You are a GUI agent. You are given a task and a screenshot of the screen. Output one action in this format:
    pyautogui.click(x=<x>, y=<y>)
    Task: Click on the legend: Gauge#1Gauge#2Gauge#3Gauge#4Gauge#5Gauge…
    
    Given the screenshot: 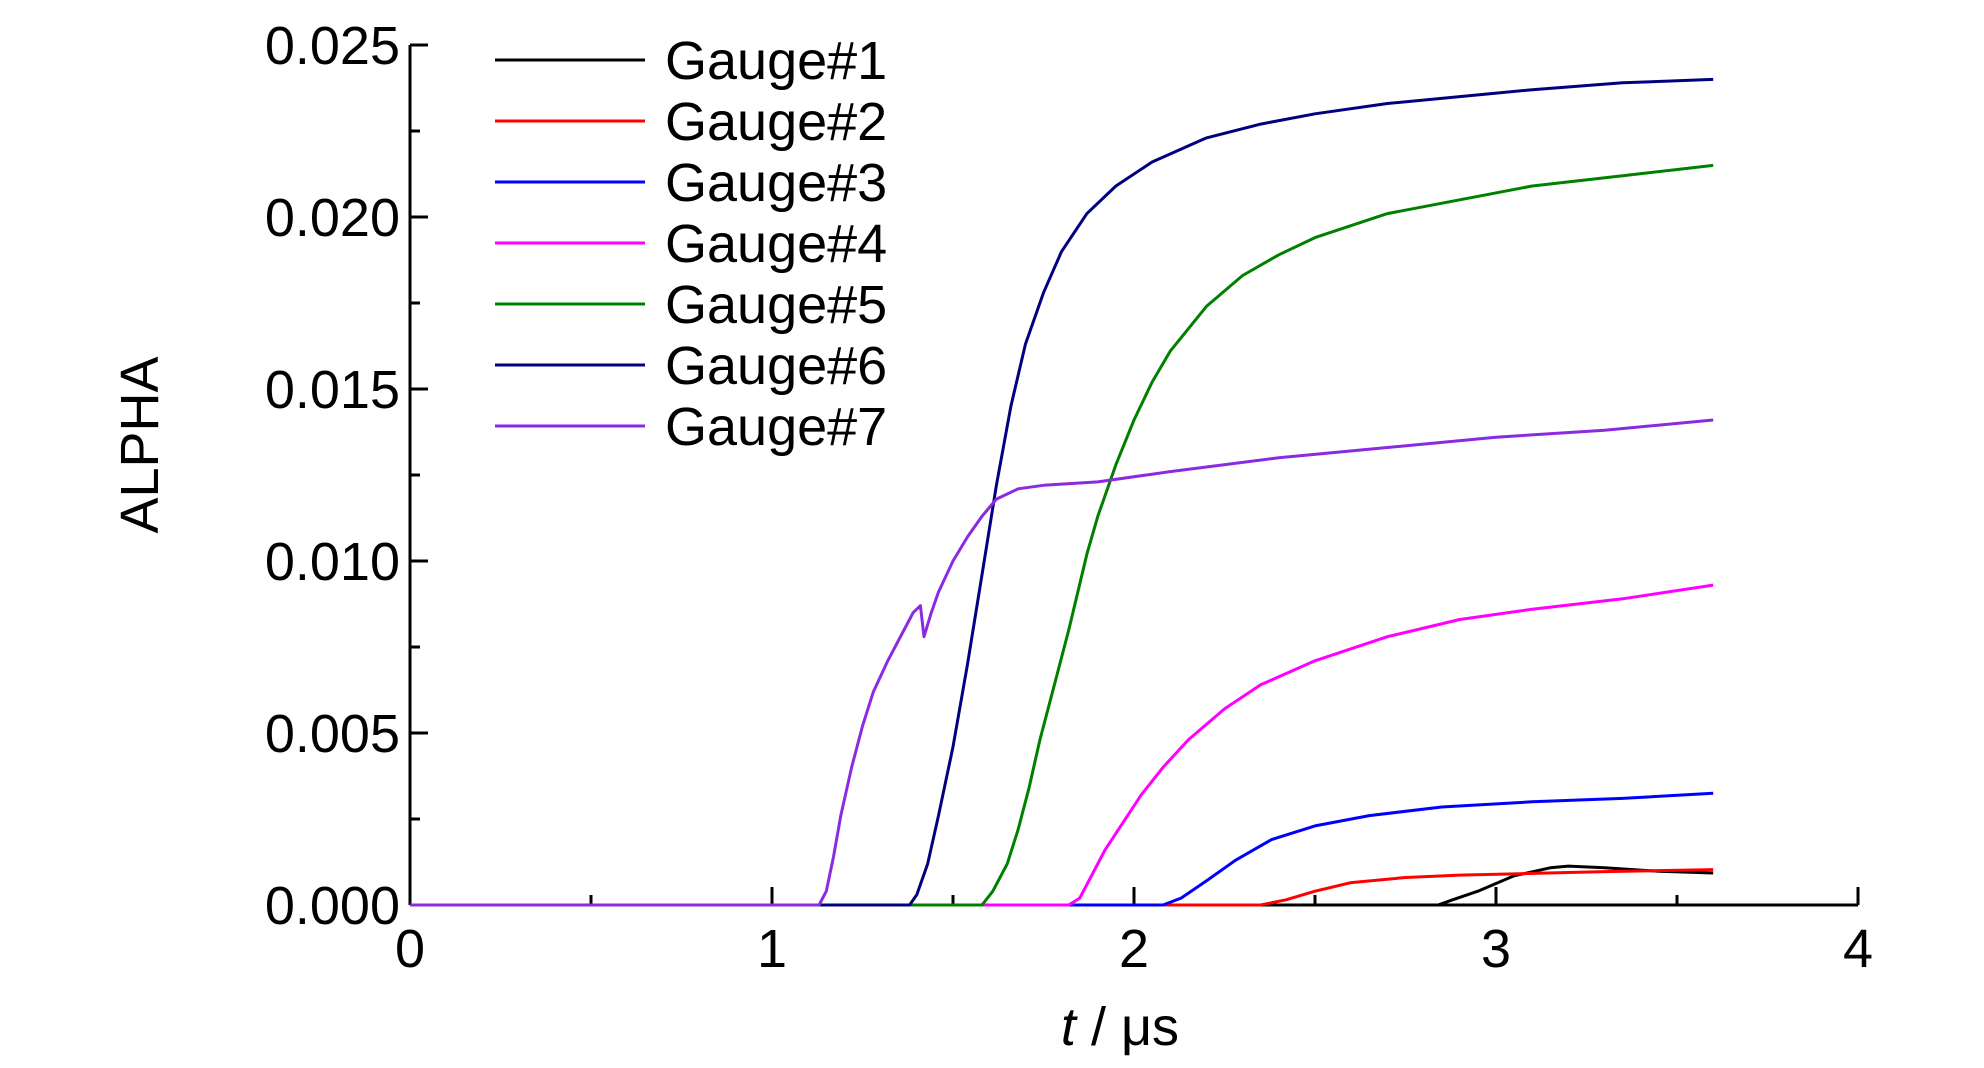 What is the action you would take?
    pyautogui.click(x=691, y=244)
    